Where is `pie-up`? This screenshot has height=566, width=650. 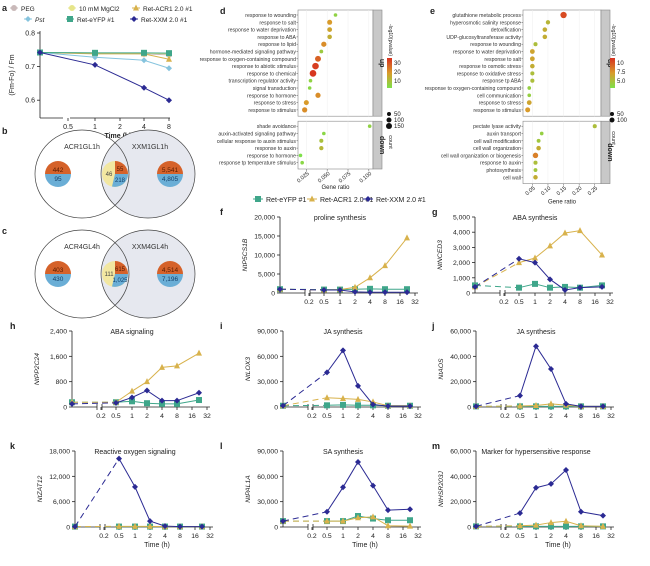 pie-up is located at coordinates (121, 267).